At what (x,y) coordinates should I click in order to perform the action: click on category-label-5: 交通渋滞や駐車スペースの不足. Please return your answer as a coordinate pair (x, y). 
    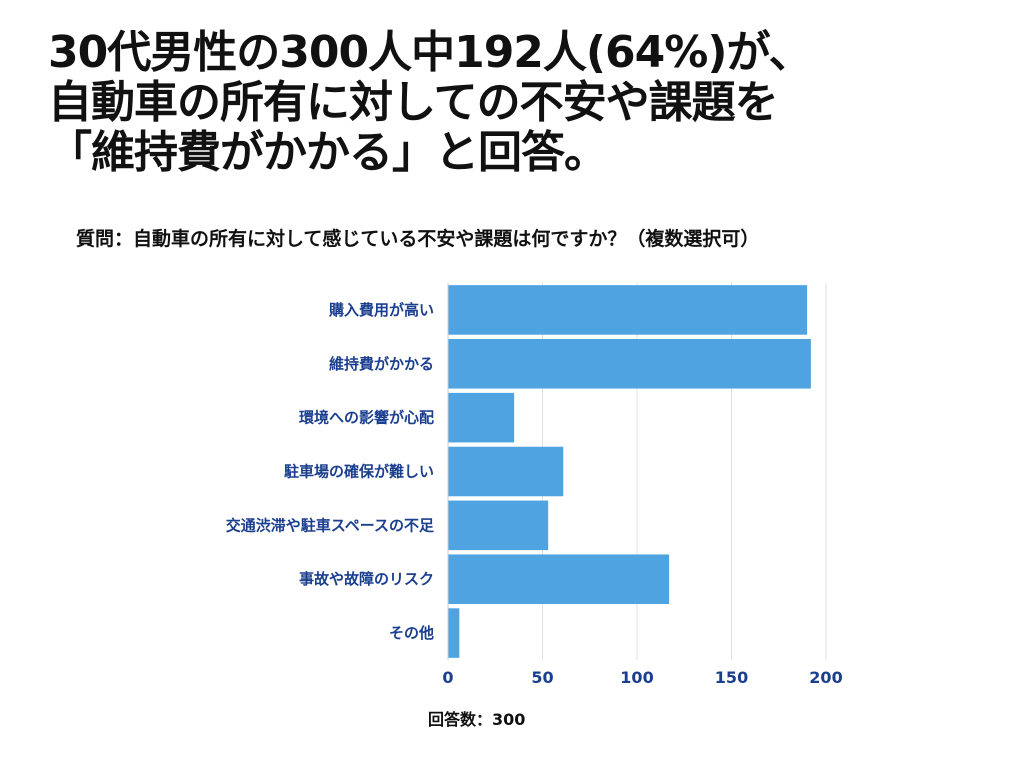
    Looking at the image, I should click on (330, 525).